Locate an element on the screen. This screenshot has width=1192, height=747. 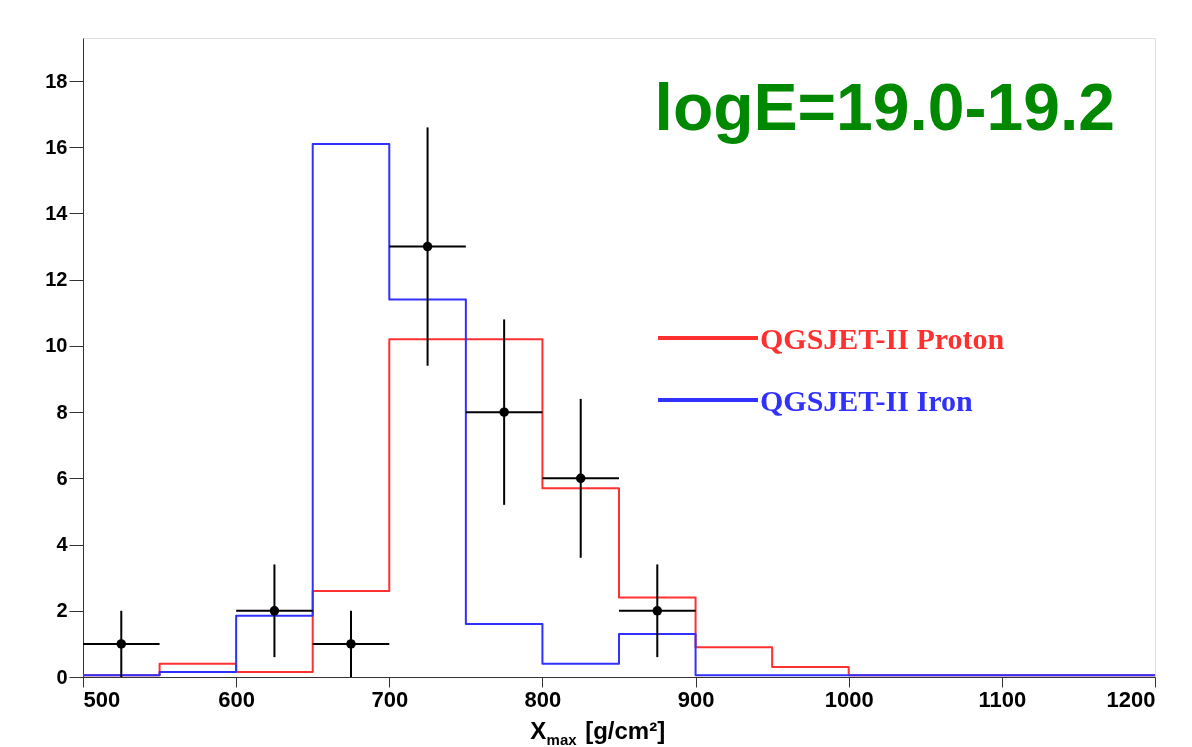
x-tick-label: 1200 is located at coordinates (1131, 699).